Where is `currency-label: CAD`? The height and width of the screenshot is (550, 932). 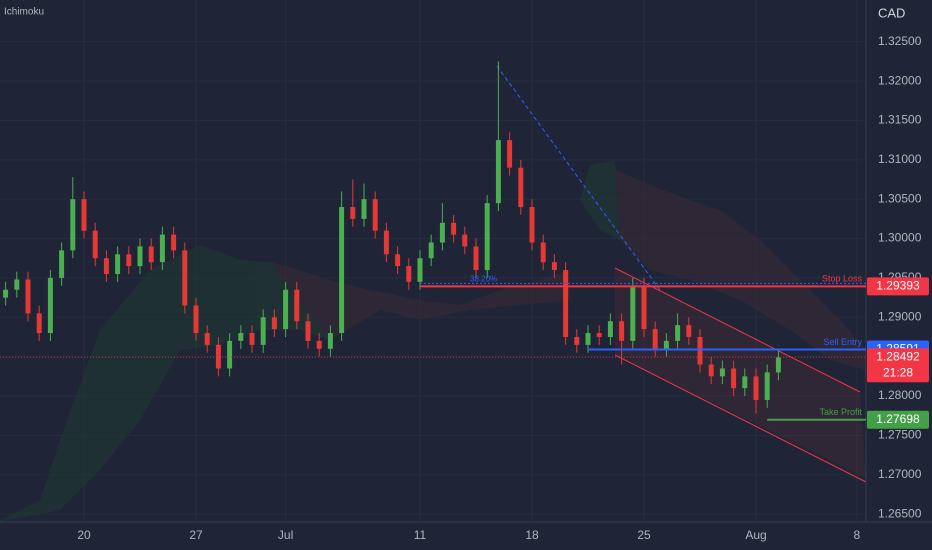
currency-label: CAD is located at coordinates (891, 12).